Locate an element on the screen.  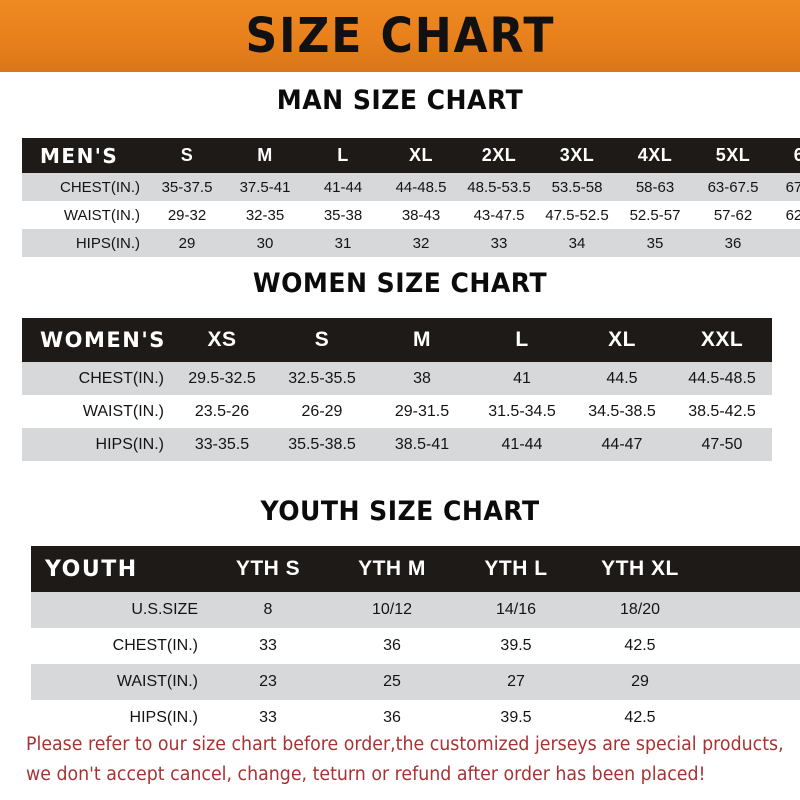
man-waist-l: 35-38 is located at coordinates (343, 215).